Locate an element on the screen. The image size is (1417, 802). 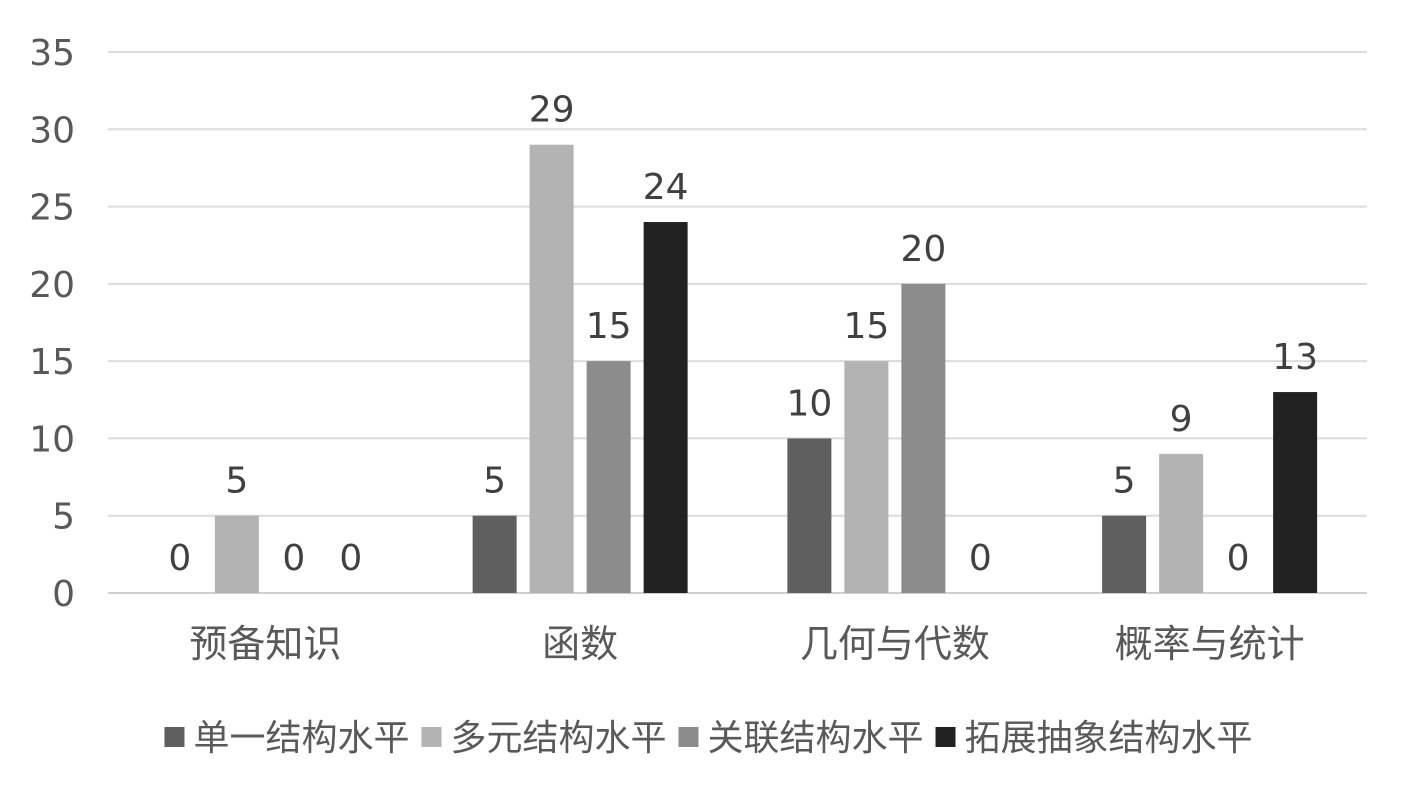
x-tick-label: 概率与统计 is located at coordinates (1210, 644).